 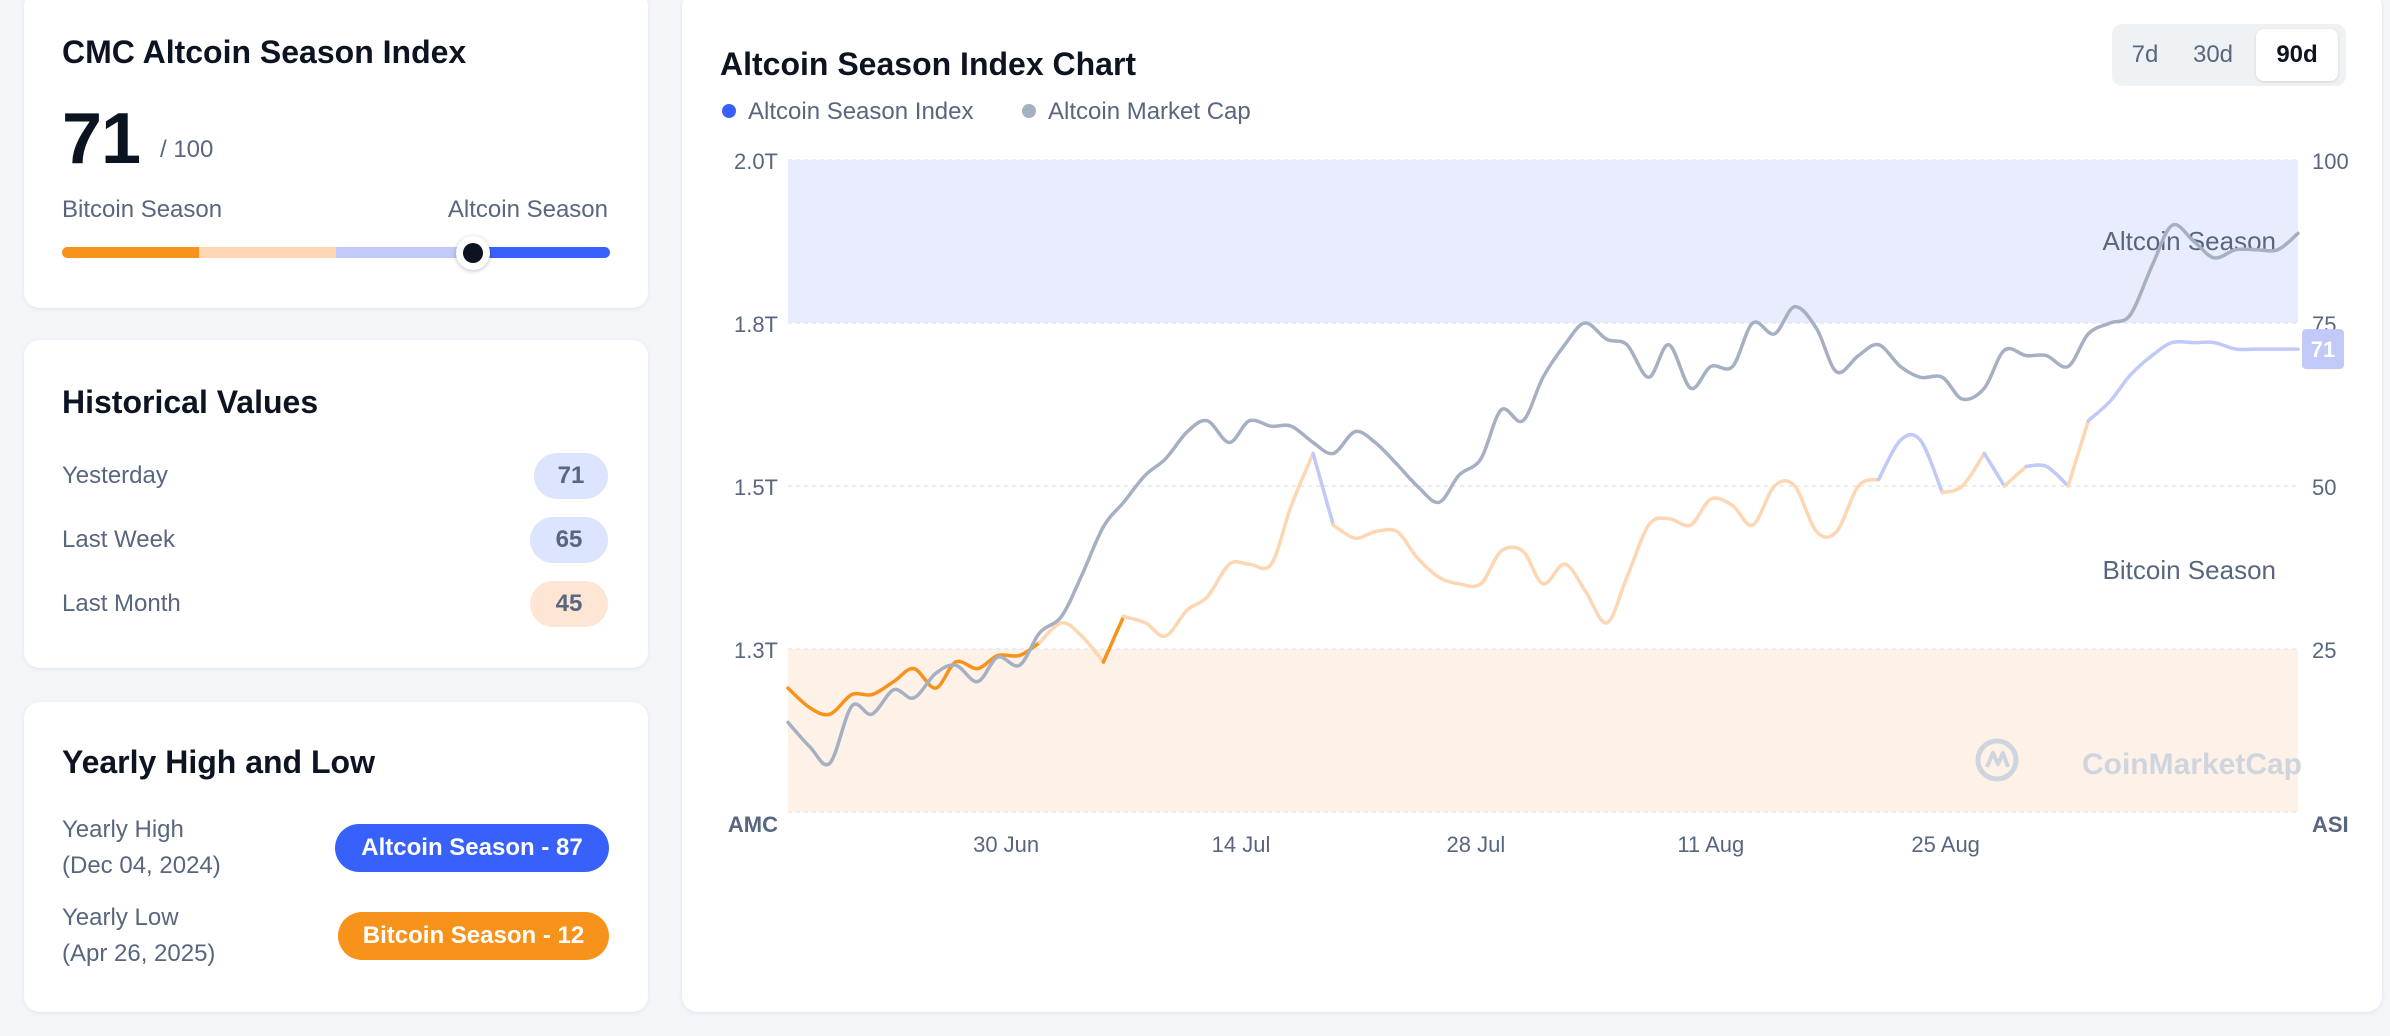 What do you see at coordinates (861, 111) in the screenshot?
I see `legend-label-index: Altcoin Season Index` at bounding box center [861, 111].